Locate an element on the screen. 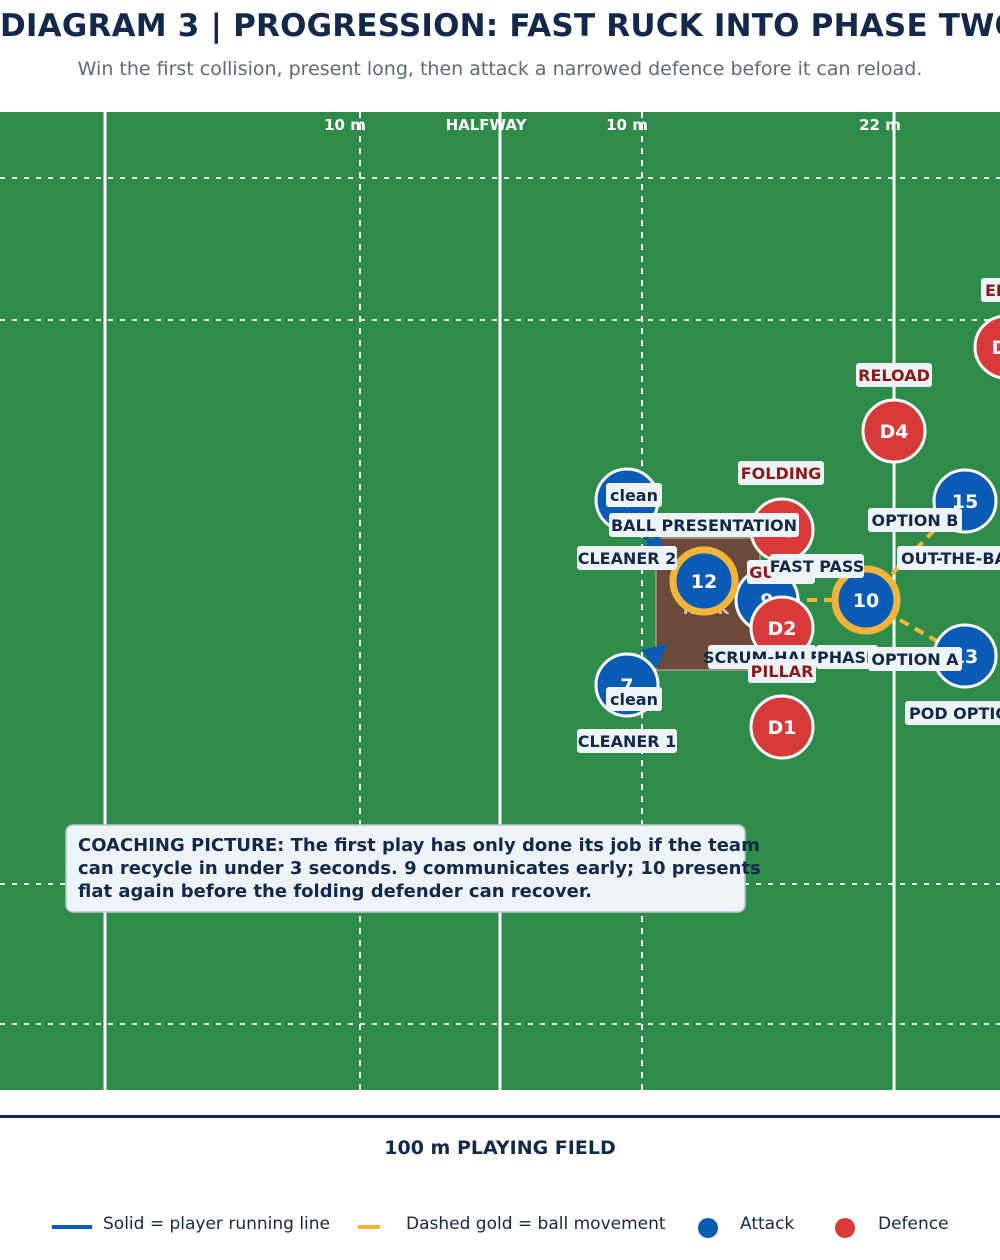  footer-rule is located at coordinates (500, 1116).